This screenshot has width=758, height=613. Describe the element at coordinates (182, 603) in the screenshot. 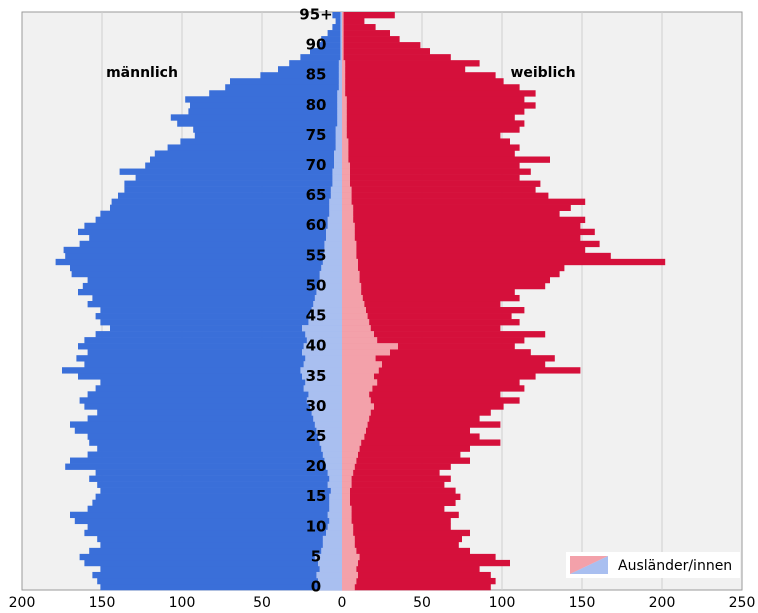

I see `x-tick-label: 100` at that location.